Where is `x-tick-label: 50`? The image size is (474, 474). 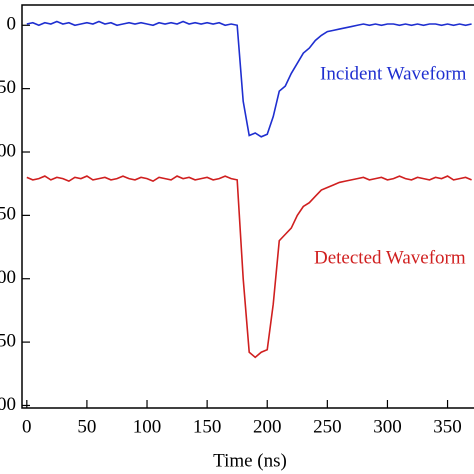 x-tick-label: 50 is located at coordinates (86, 426).